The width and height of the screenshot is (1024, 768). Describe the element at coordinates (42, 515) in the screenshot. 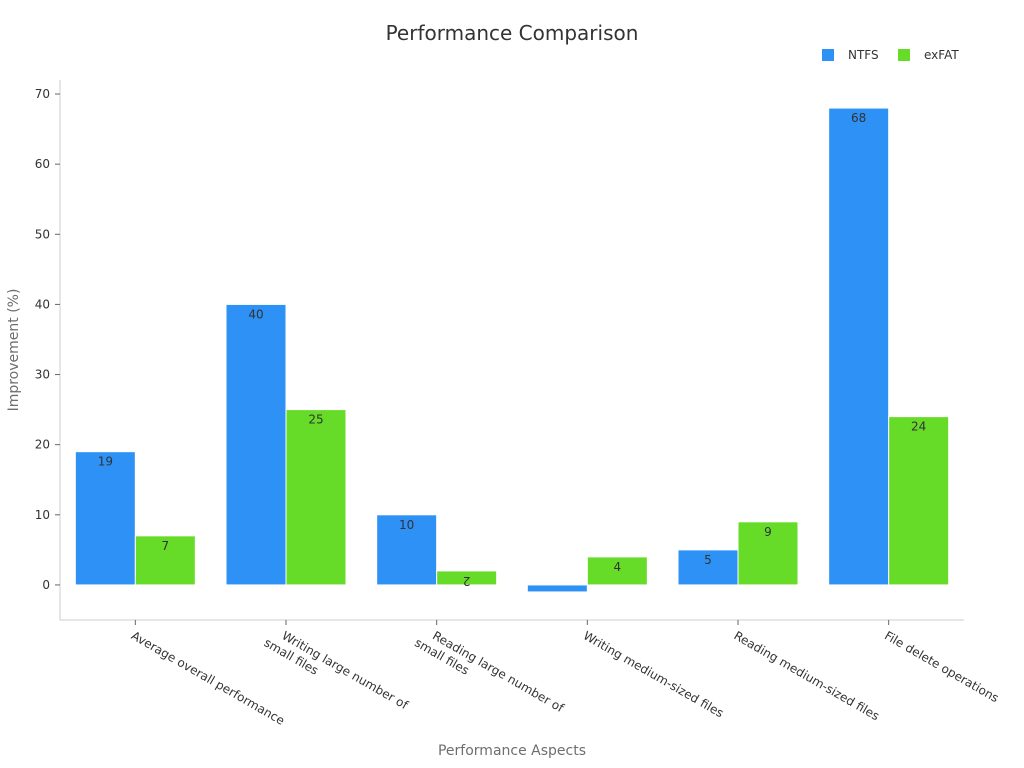

I see `y-tick-label: 10` at that location.